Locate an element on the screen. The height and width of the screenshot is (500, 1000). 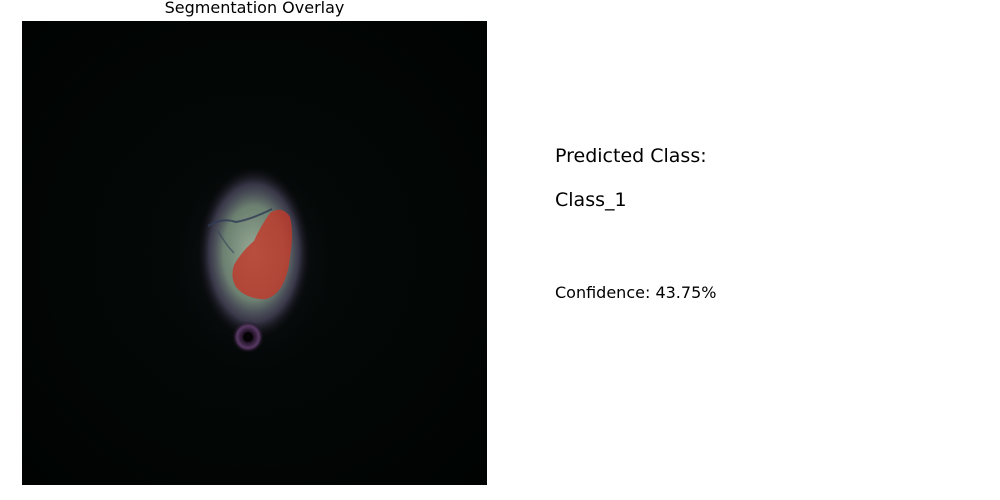
confidence-text: Confidence: 43.75% is located at coordinates (636, 292).